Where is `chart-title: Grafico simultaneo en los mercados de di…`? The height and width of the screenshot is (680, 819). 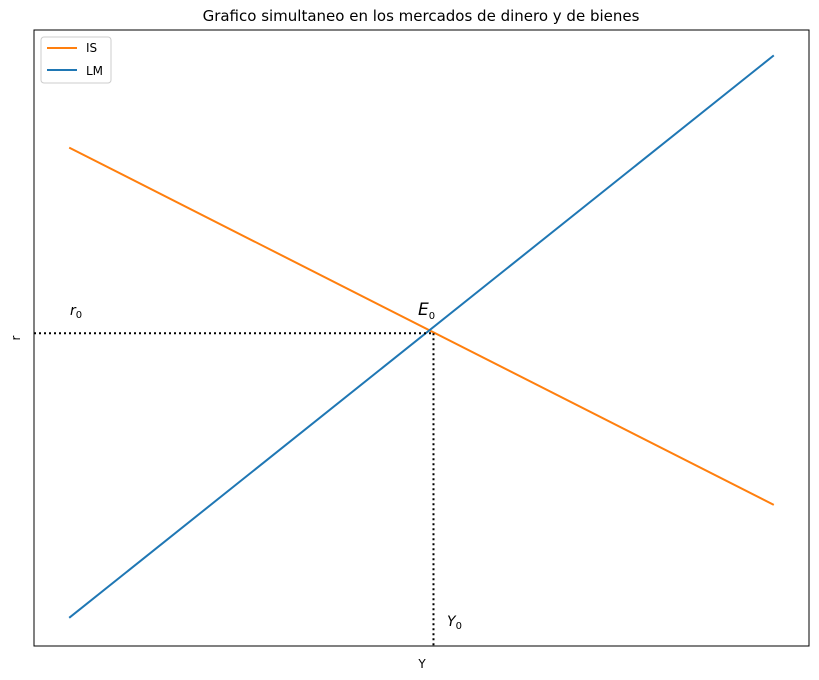 chart-title: Grafico simultaneo en los mercados de di… is located at coordinates (421, 16).